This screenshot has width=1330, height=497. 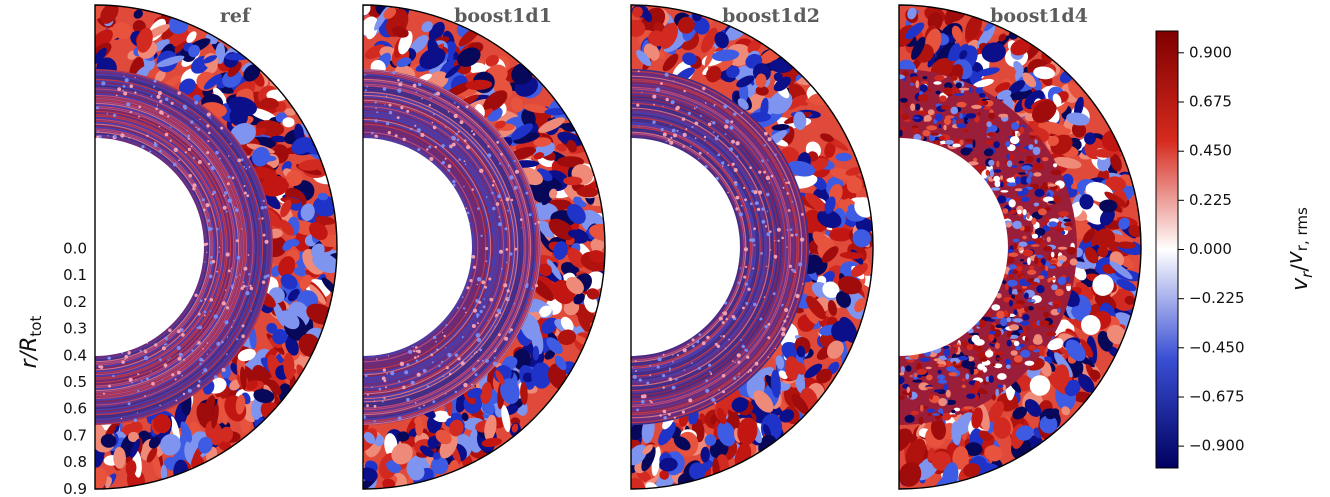 I want to click on y-axis-label-sub: tot, so click(x=36, y=326).